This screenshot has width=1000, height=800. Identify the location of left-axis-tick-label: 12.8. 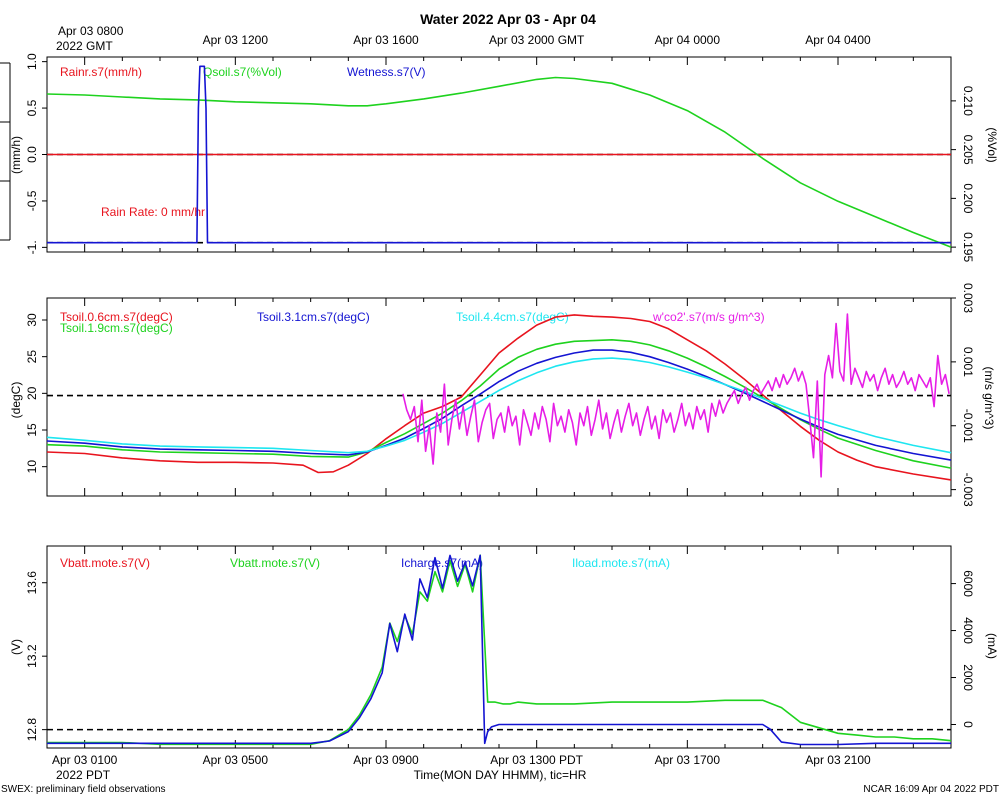
(32, 730).